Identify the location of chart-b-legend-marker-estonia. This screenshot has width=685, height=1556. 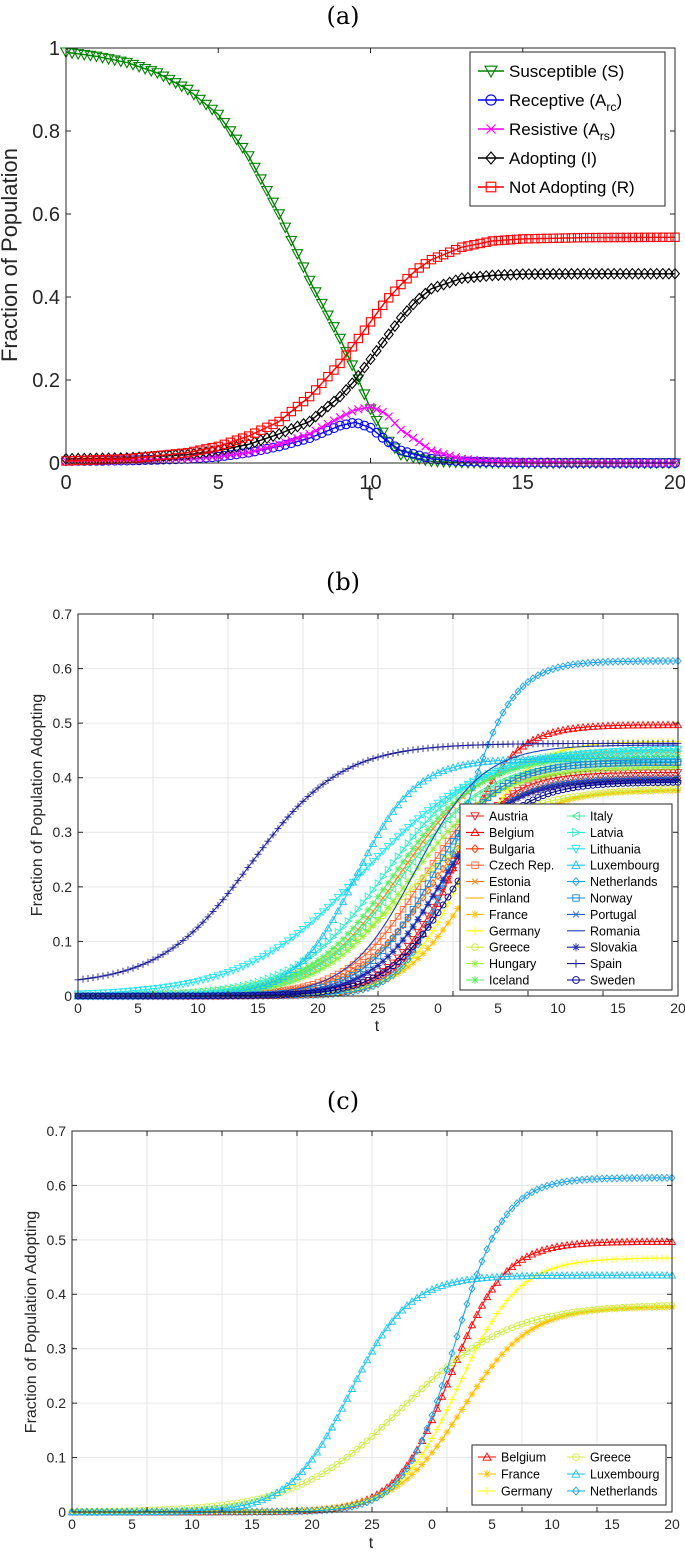
(475, 881).